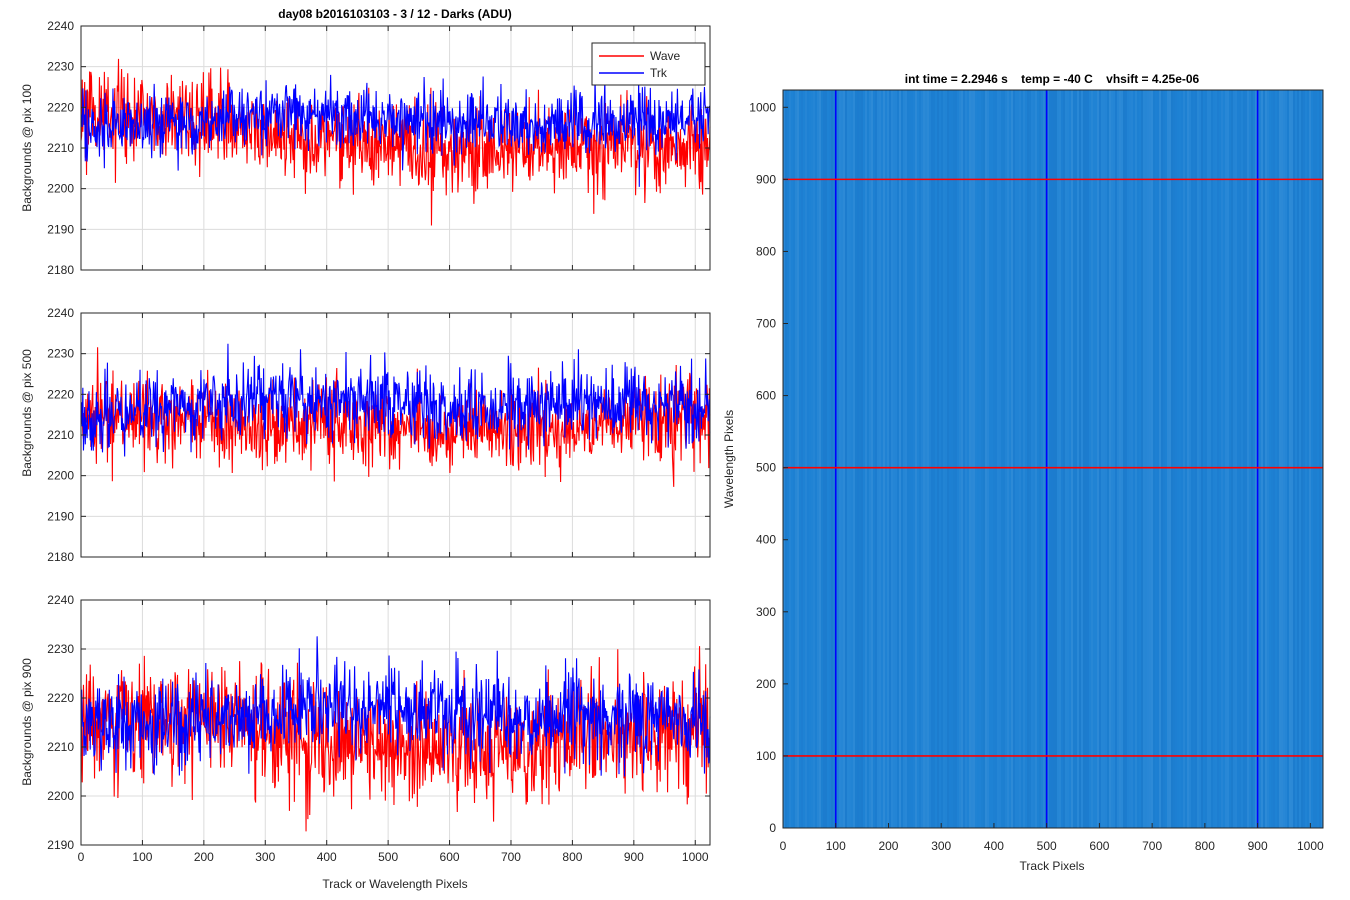 This screenshot has height=900, width=1350. I want to click on x-tick-label: 800, so click(1205, 846).